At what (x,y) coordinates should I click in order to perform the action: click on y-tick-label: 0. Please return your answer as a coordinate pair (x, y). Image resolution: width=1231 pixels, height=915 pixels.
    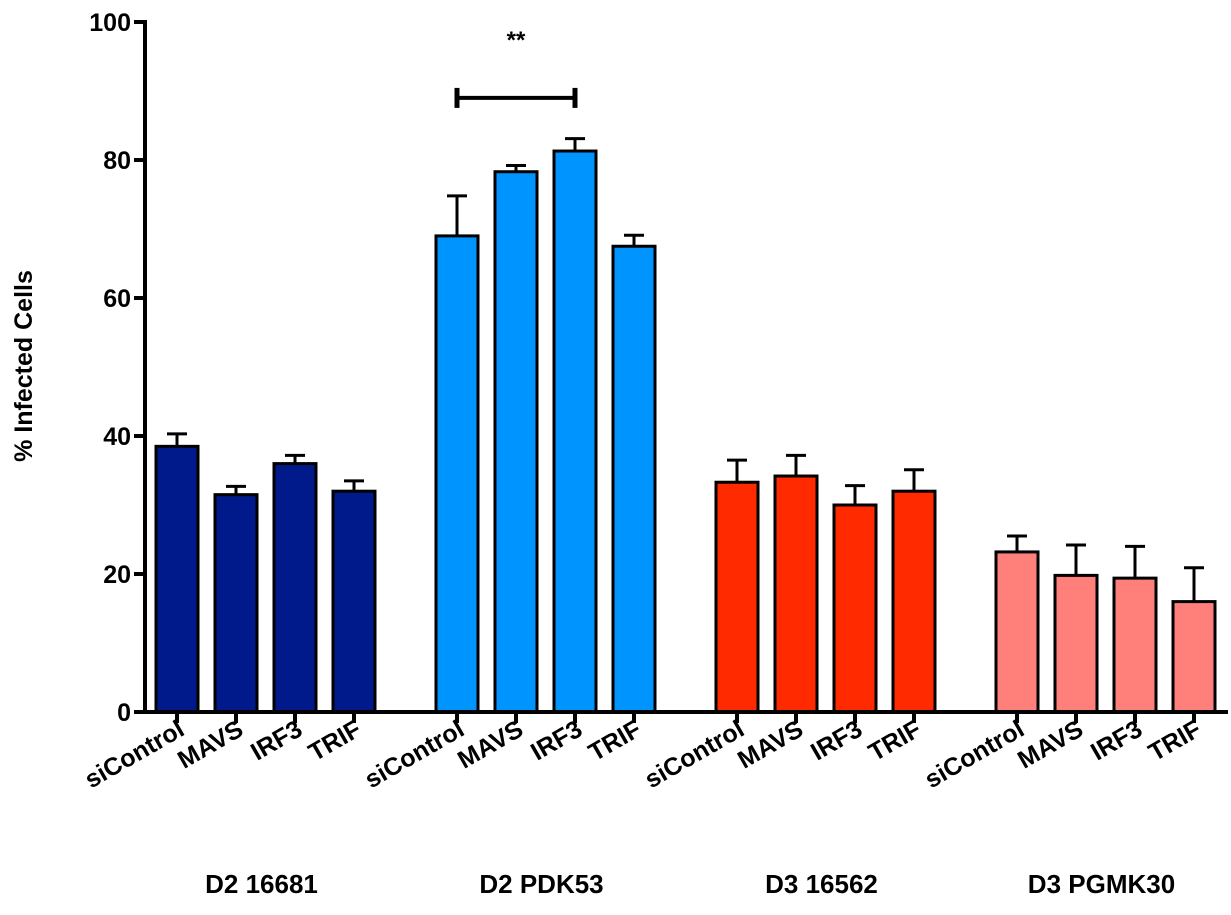
    Looking at the image, I should click on (124, 713).